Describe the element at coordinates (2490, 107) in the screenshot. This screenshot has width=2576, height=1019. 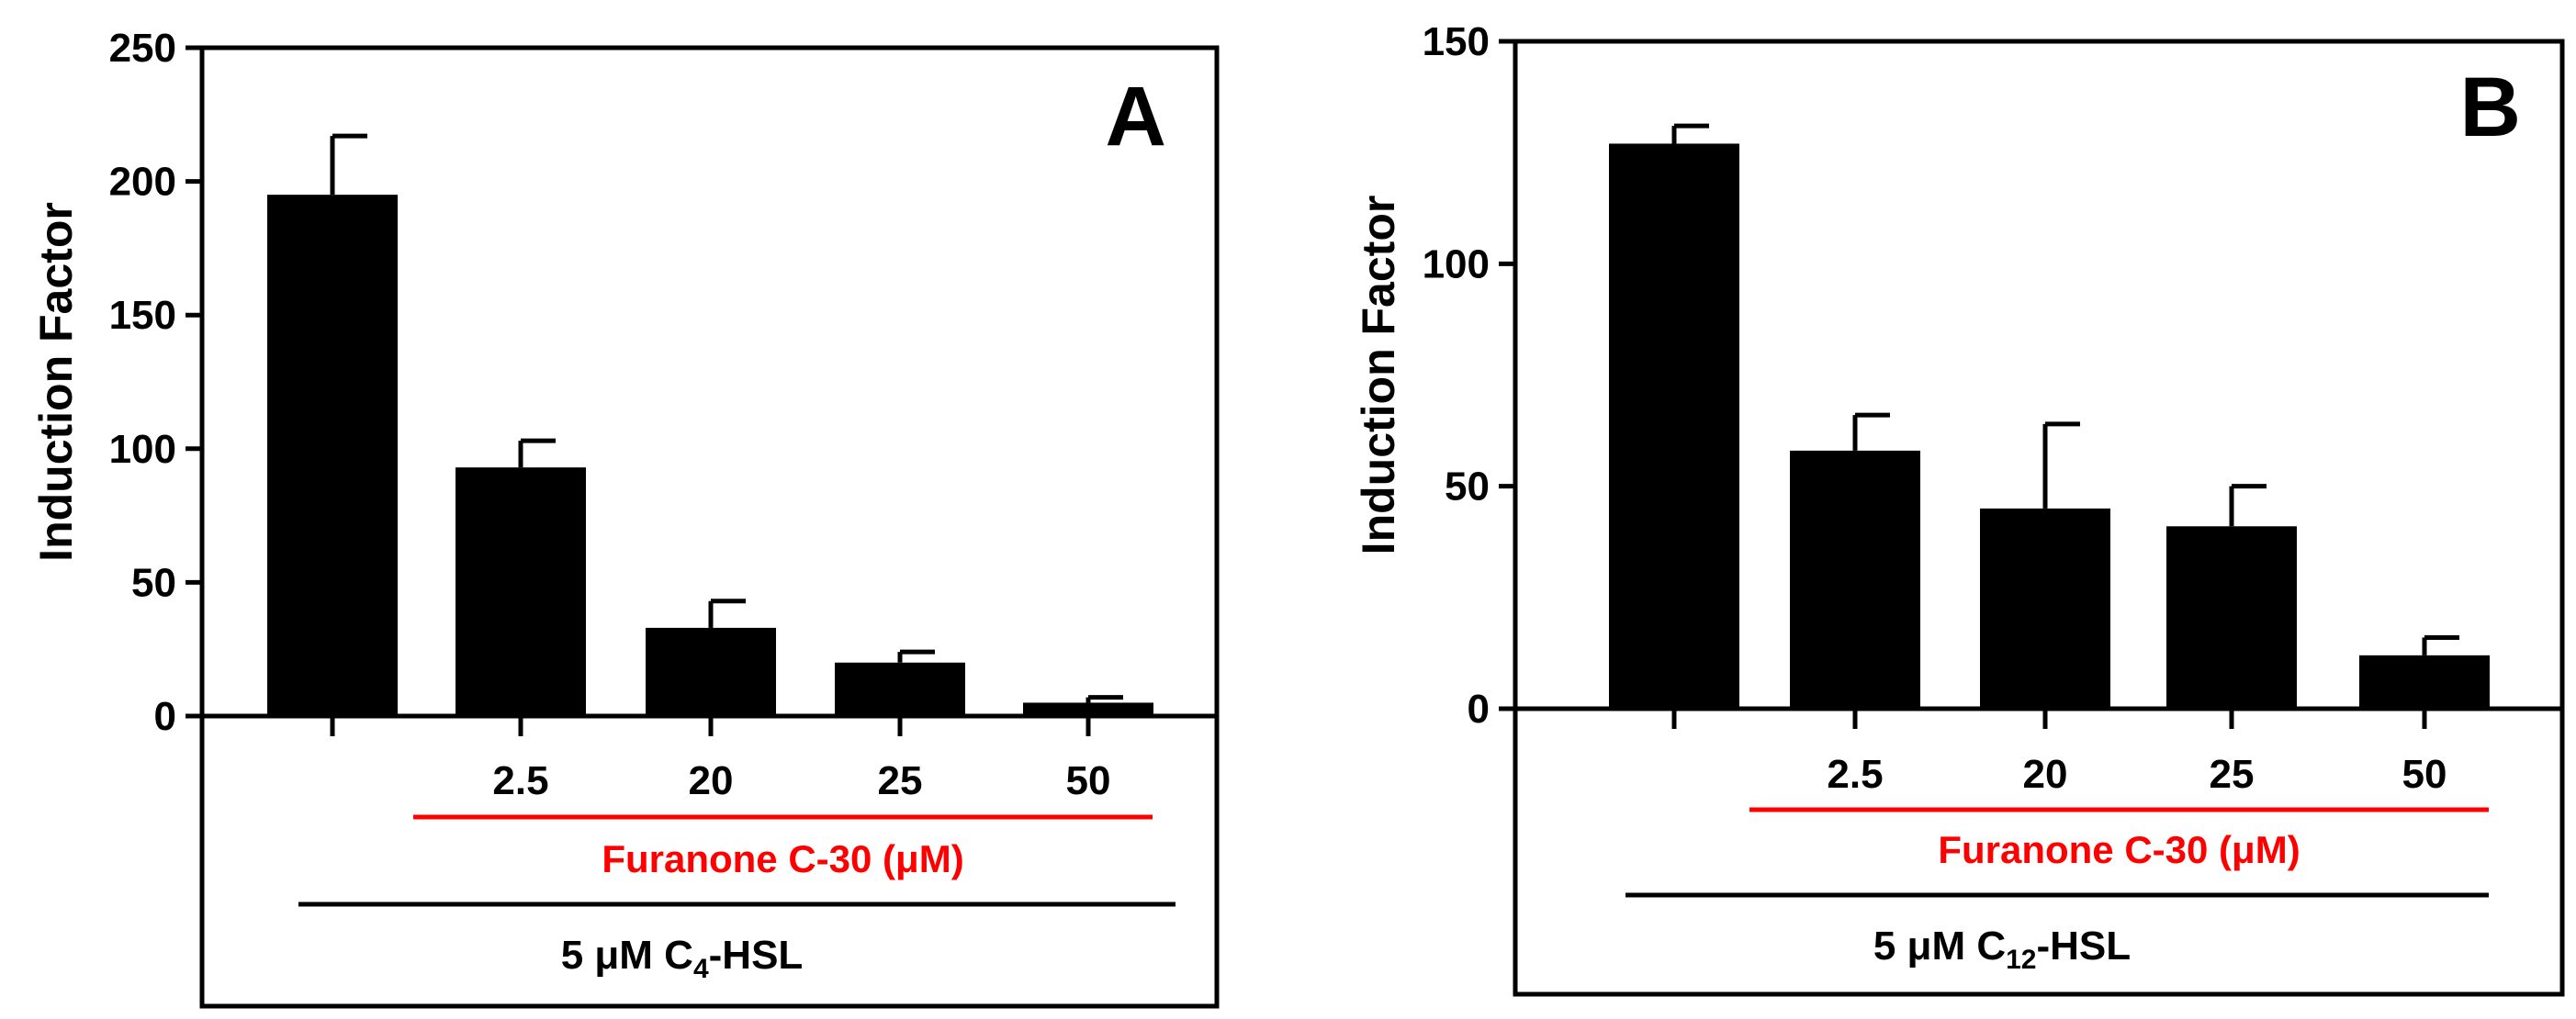
I see `panel-letter: B` at that location.